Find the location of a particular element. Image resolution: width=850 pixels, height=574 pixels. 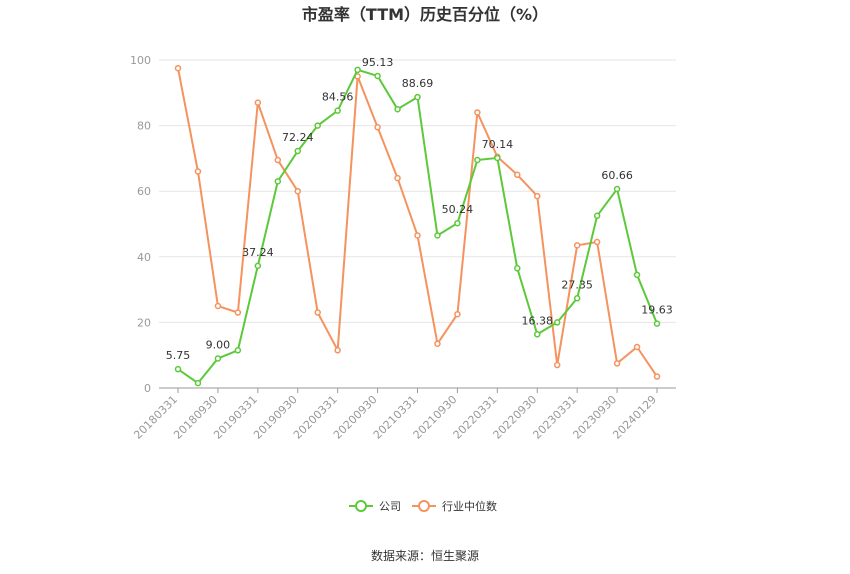

chart-title: 市盈率（TTM）历史百分位（%） is located at coordinates (425, 14).